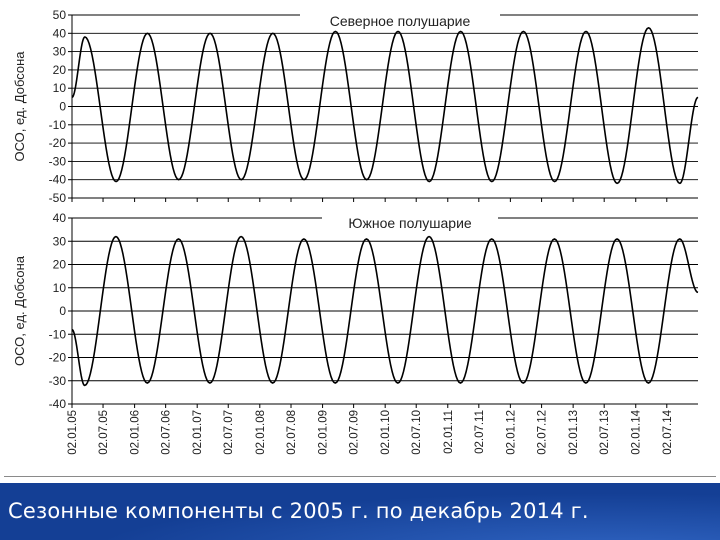 The image size is (720, 540). What do you see at coordinates (261, 432) in the screenshot?
I see `x-tick-label: 02.01.08` at bounding box center [261, 432].